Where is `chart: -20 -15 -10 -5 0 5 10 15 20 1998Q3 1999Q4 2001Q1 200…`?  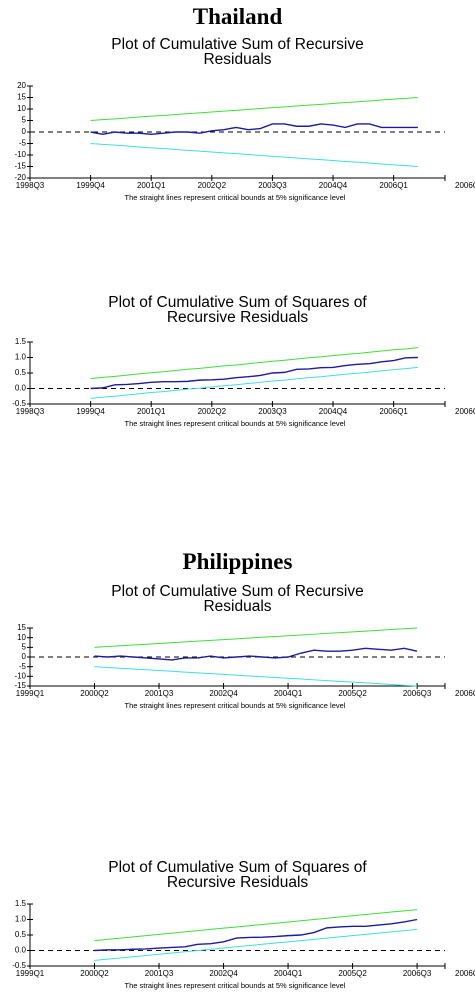
chart: -20 -15 -10 -5 0 5 10 15 20 1998Q3 1999Q4 2001Q1 200… is located at coordinates (244, 142).